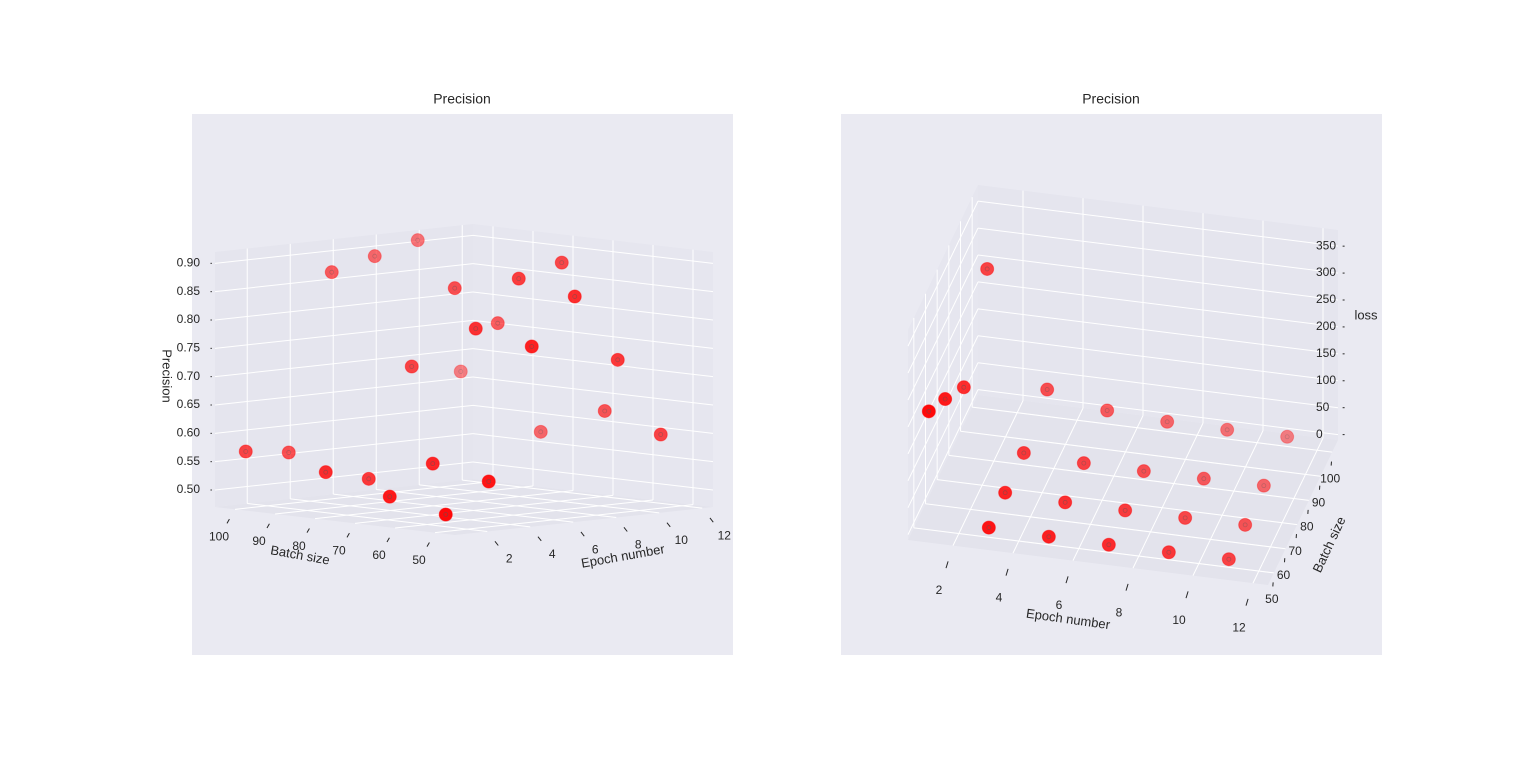 This screenshot has height=762, width=1536. What do you see at coordinates (189, 348) in the screenshot?
I see `tick-label: 0.75` at bounding box center [189, 348].